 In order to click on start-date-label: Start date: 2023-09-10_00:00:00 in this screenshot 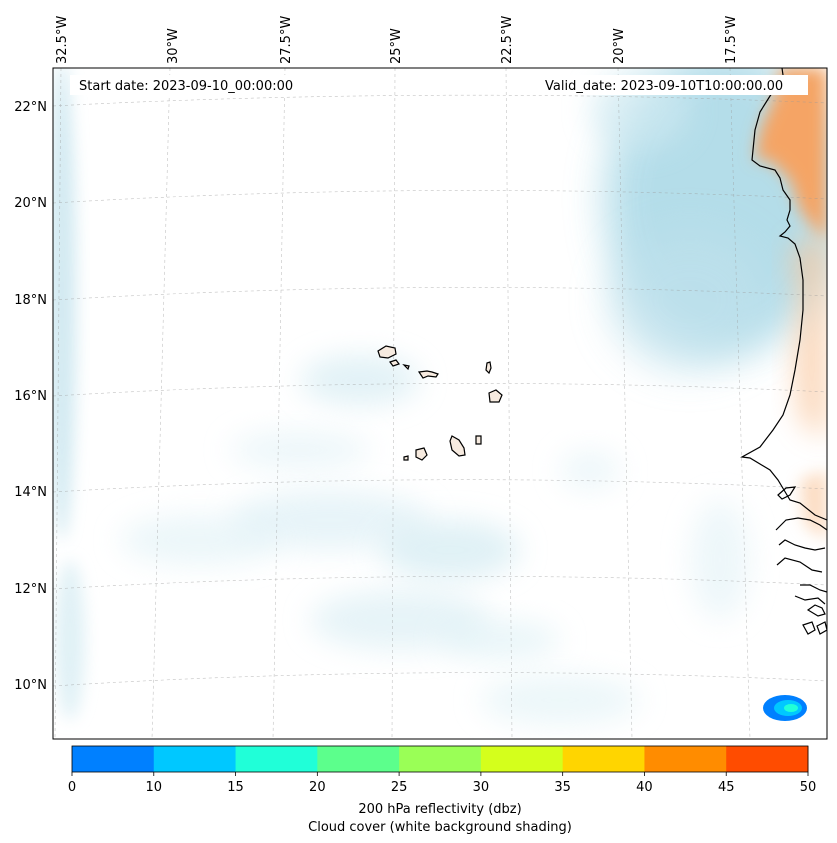, I will do `click(191, 85)`.